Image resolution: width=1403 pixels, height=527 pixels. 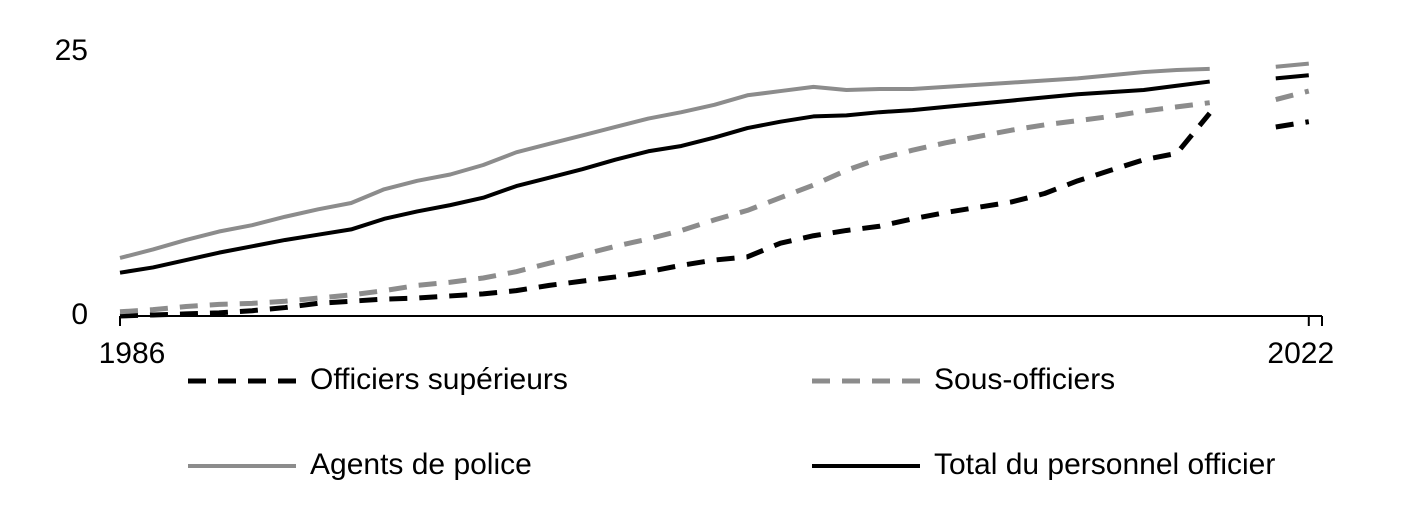 What do you see at coordinates (79, 314) in the screenshot?
I see `y-tick-label: 0` at bounding box center [79, 314].